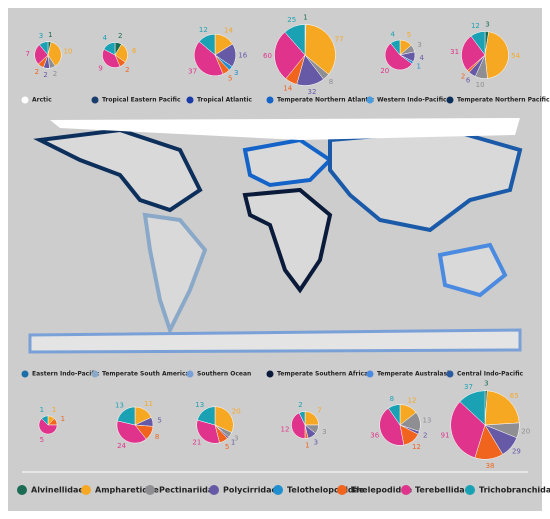  I want to click on slice-label: 37, so click(192, 71).